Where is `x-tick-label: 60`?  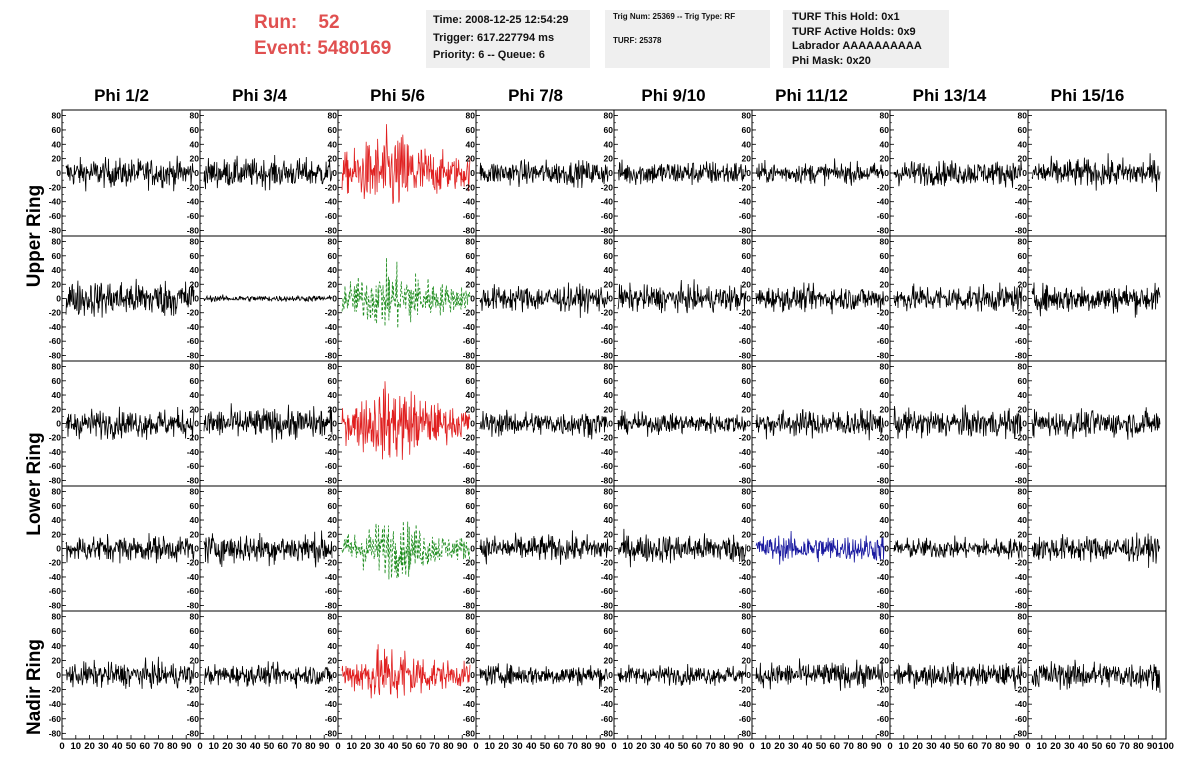 x-tick-label: 60 is located at coordinates (283, 746).